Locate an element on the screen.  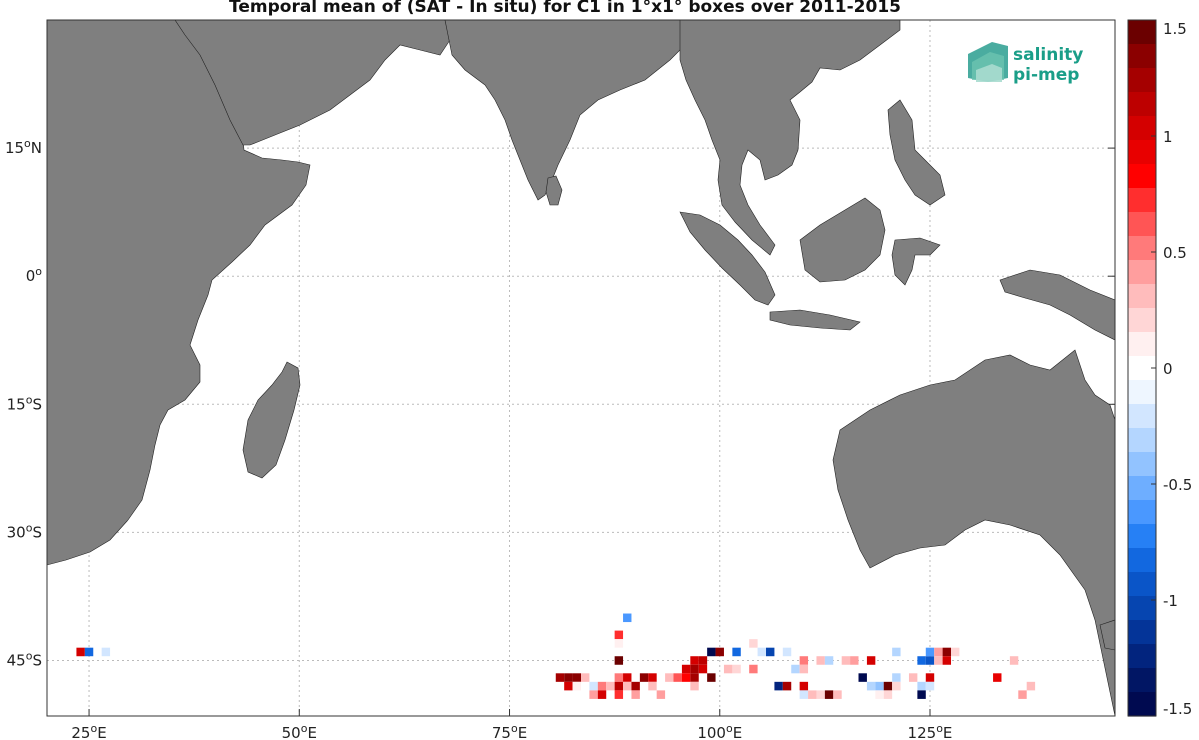
y-axis-labels: 15oN 0o 15oS 30oS 45oS is located at coordinates (23, 403).